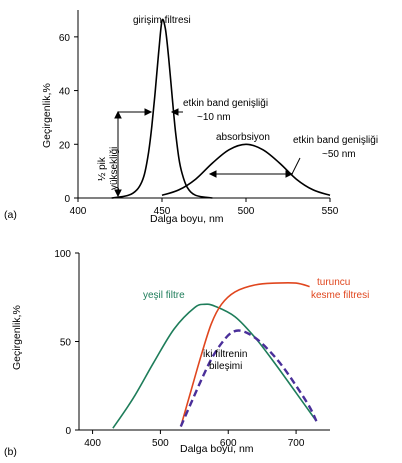 The image size is (402, 463). What do you see at coordinates (246, 211) in the screenshot?
I see `panel-a-x-tick-label: 500` at bounding box center [246, 211].